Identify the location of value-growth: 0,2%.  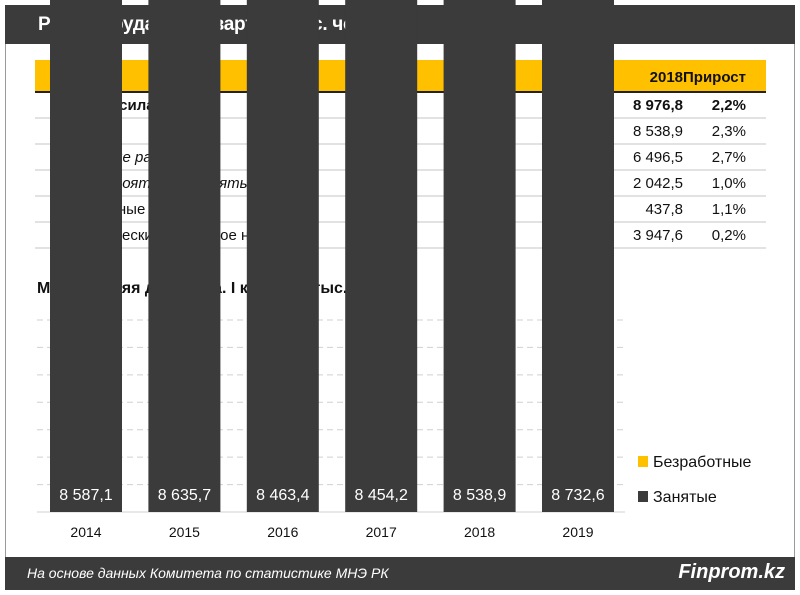
(724, 235).